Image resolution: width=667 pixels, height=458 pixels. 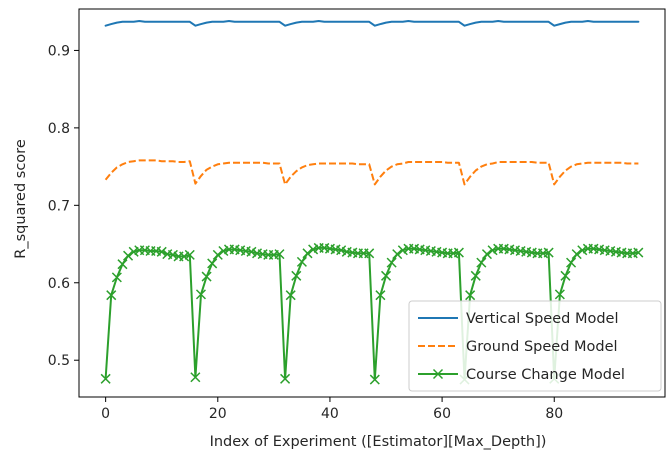 What do you see at coordinates (59, 284) in the screenshot?
I see `y-tick-label: 0.6` at bounding box center [59, 284].